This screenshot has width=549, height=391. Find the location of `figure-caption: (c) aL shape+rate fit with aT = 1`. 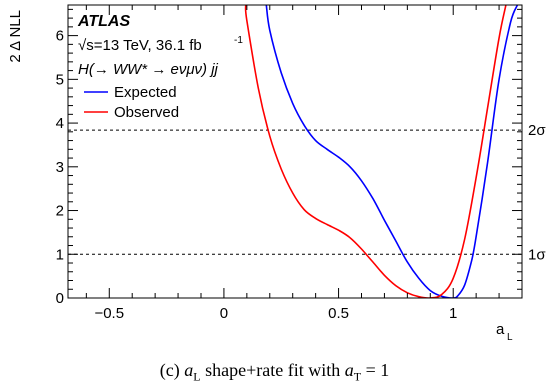

figure-caption: (c) aL shape+rate fit with aT = 1 is located at coordinates (274, 372).